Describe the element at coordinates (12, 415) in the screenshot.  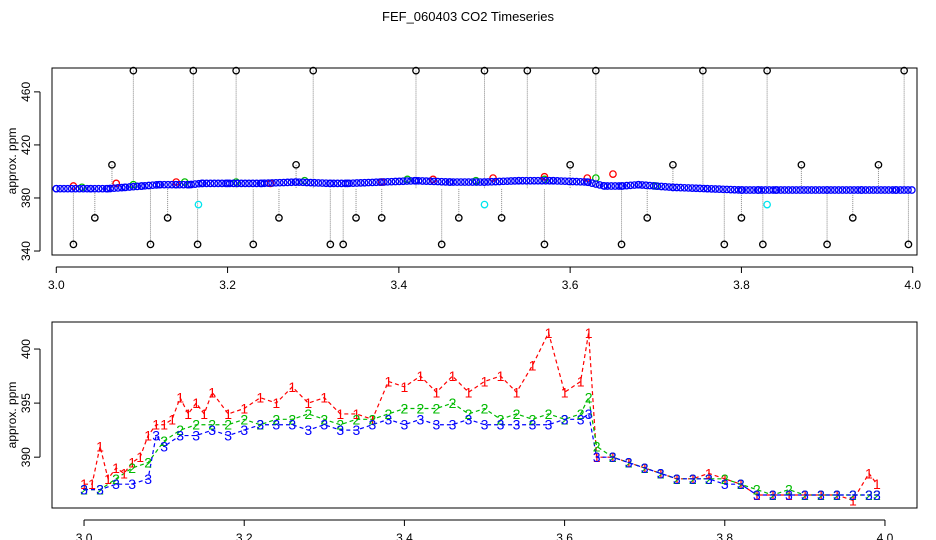
I see `lower-y-axis-label: approx. ppm` at that location.